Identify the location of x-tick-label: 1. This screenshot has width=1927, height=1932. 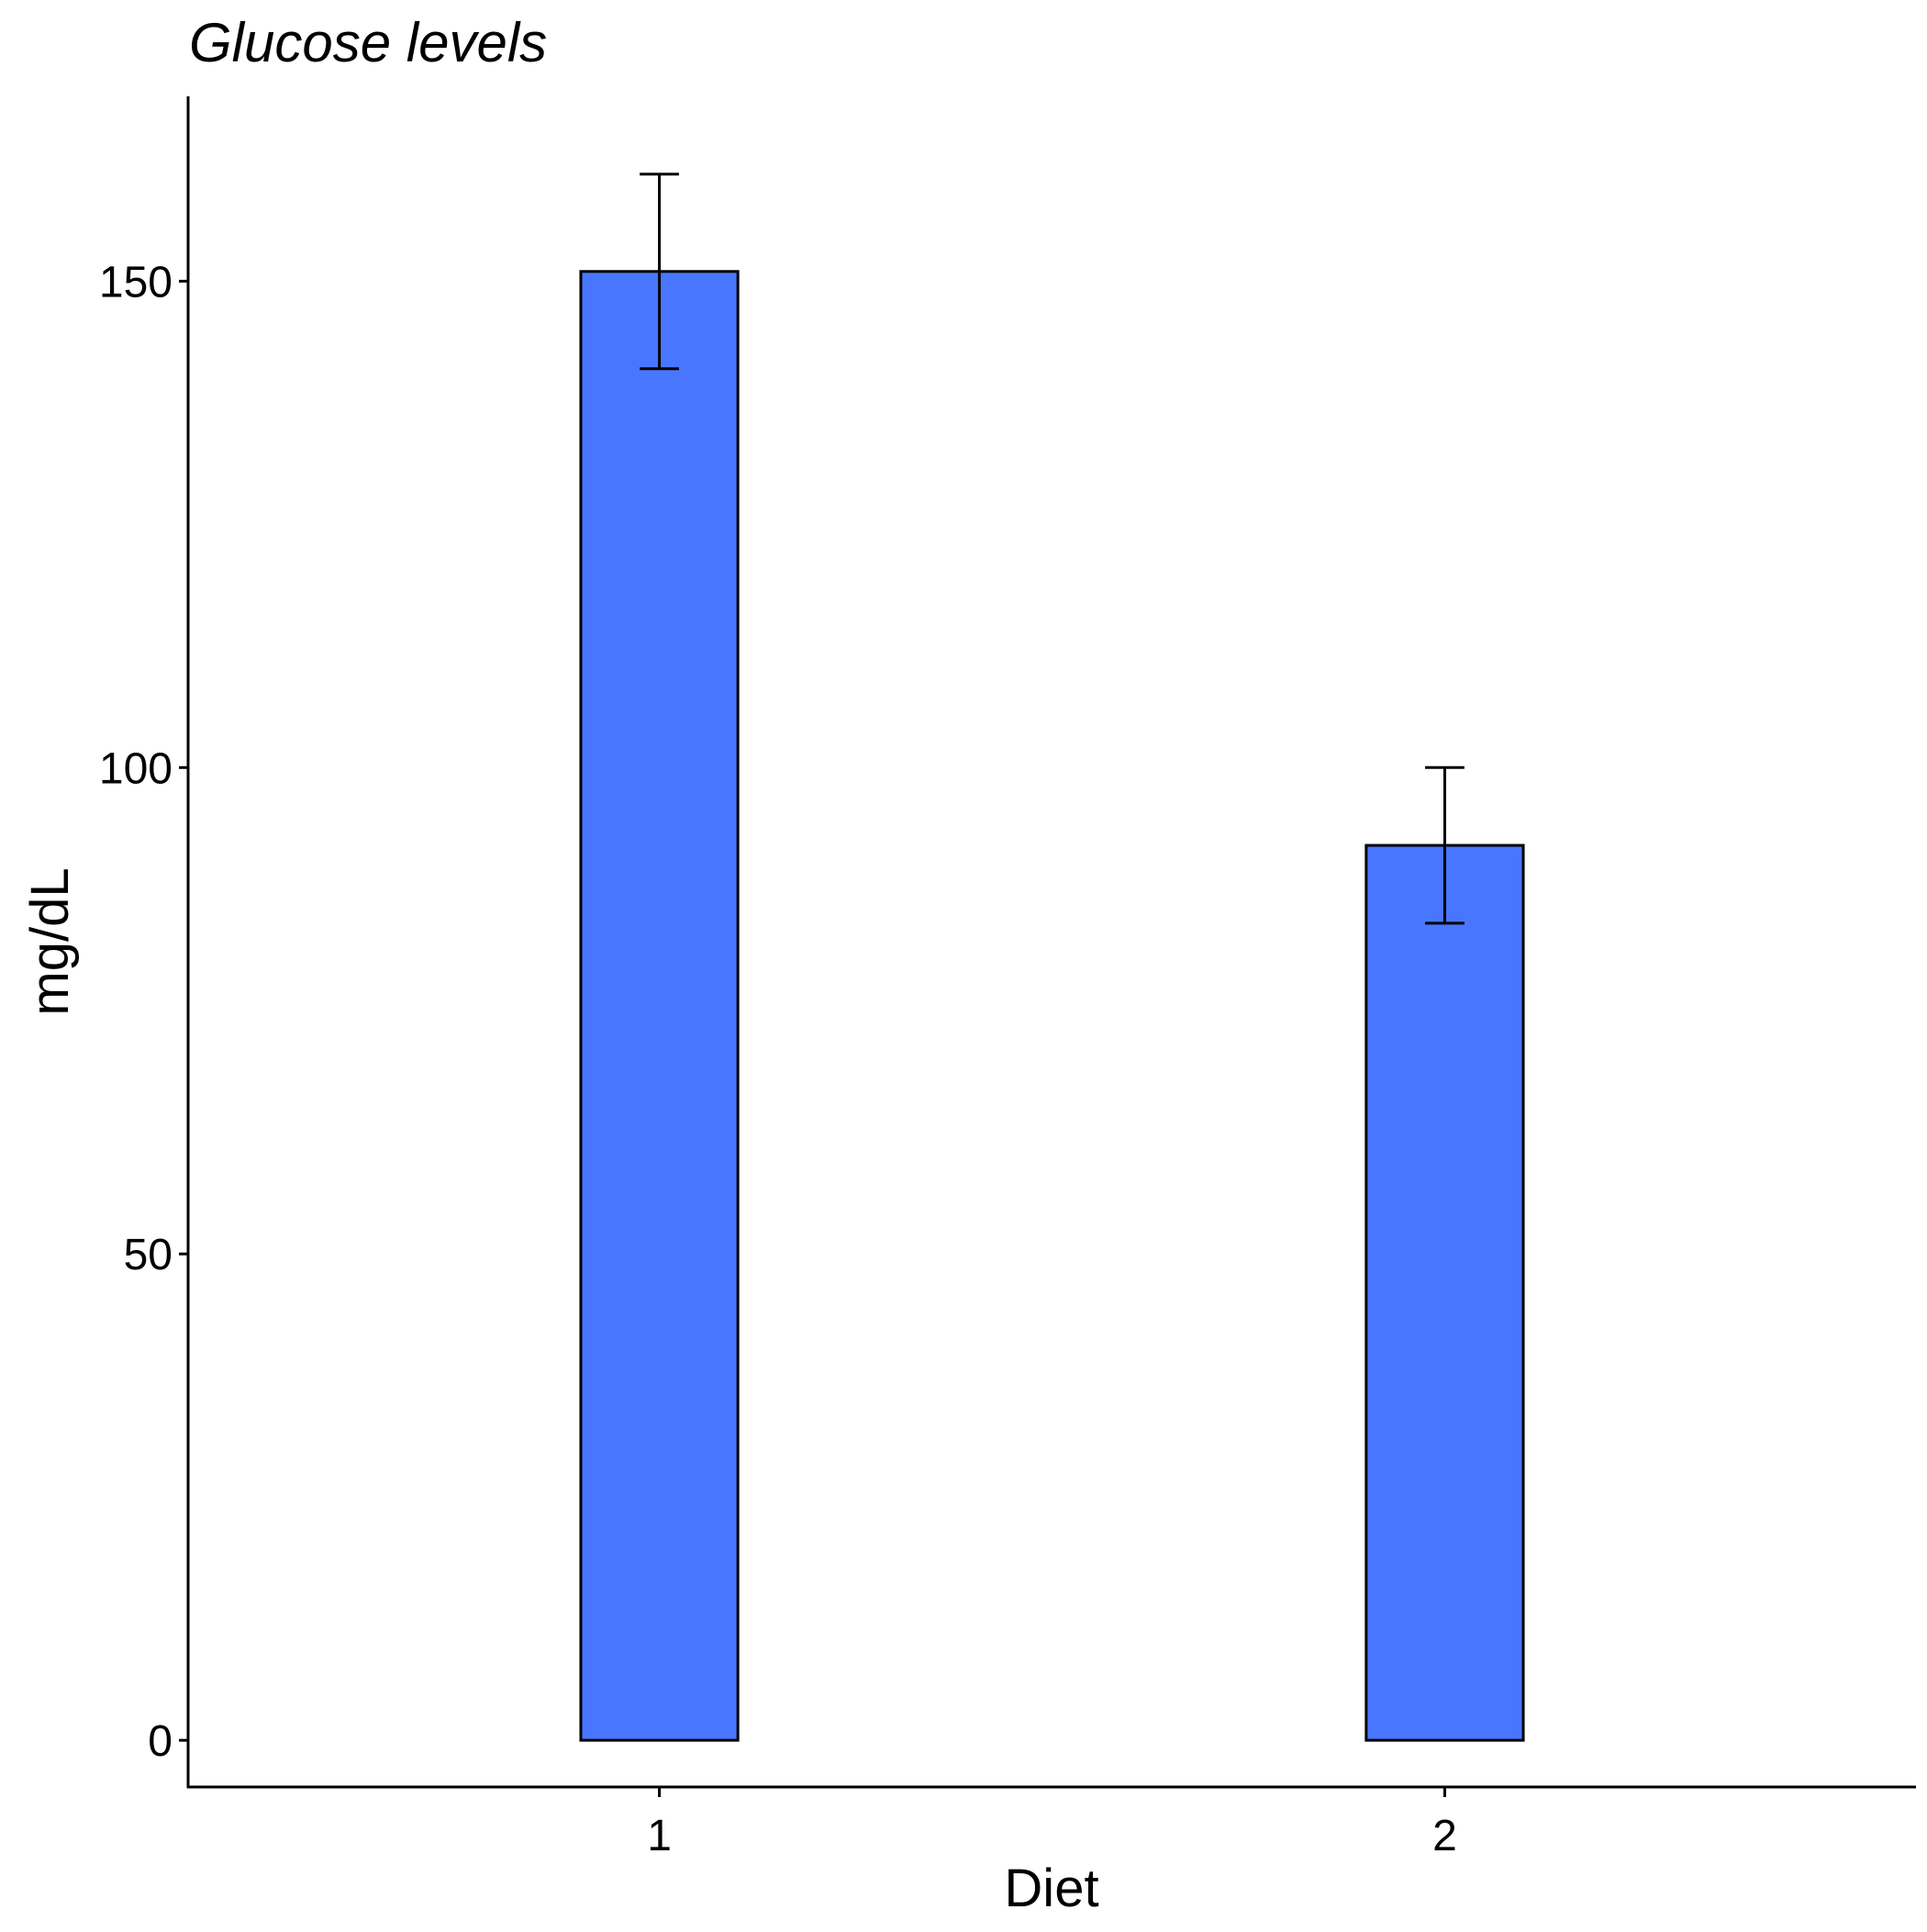
(659, 1836).